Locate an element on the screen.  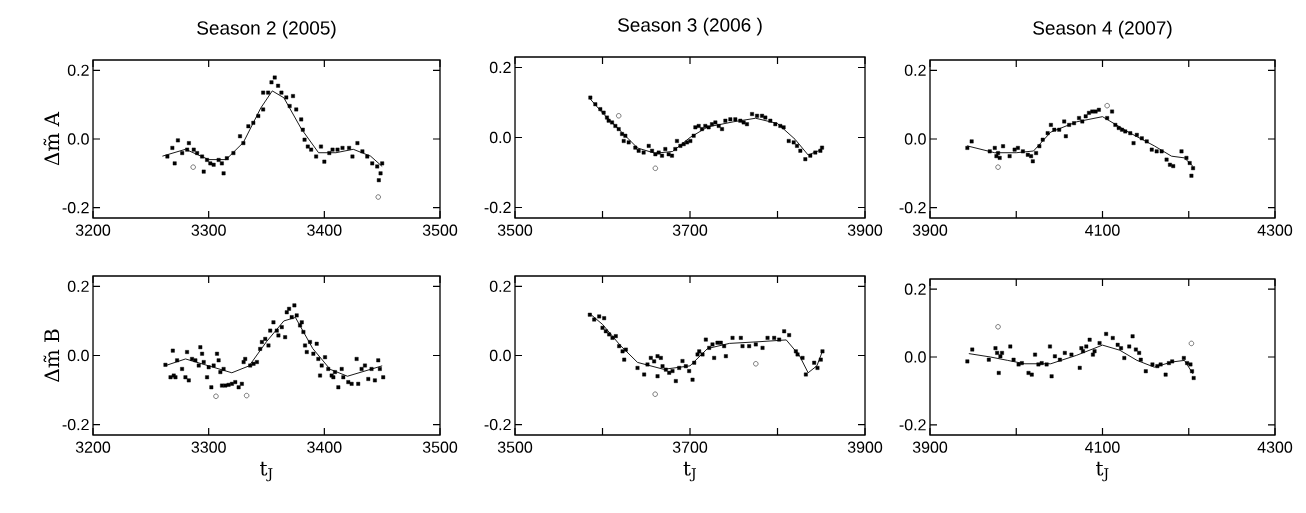
x-tick-label: 4100 is located at coordinates (1102, 230).